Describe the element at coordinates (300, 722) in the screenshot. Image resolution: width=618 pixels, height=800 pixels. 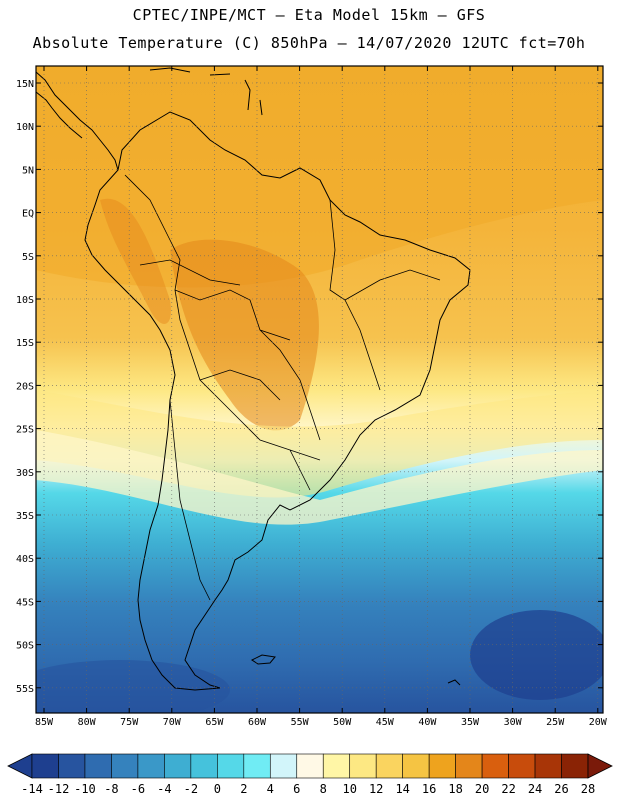
I see `lon-tick-label: 55W` at that location.